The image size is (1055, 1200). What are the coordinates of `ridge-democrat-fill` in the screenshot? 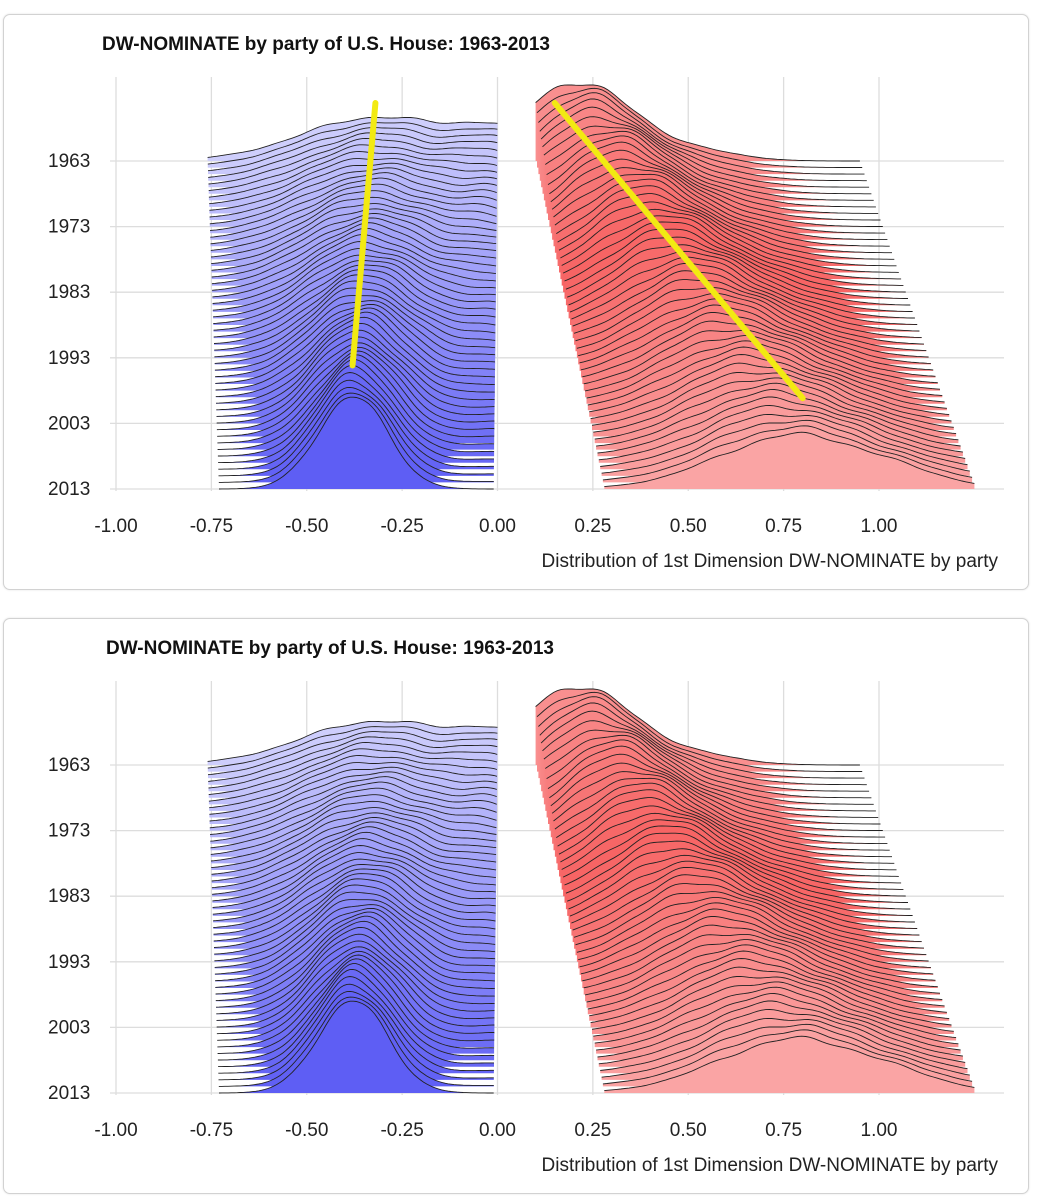 It's located at (356, 443).